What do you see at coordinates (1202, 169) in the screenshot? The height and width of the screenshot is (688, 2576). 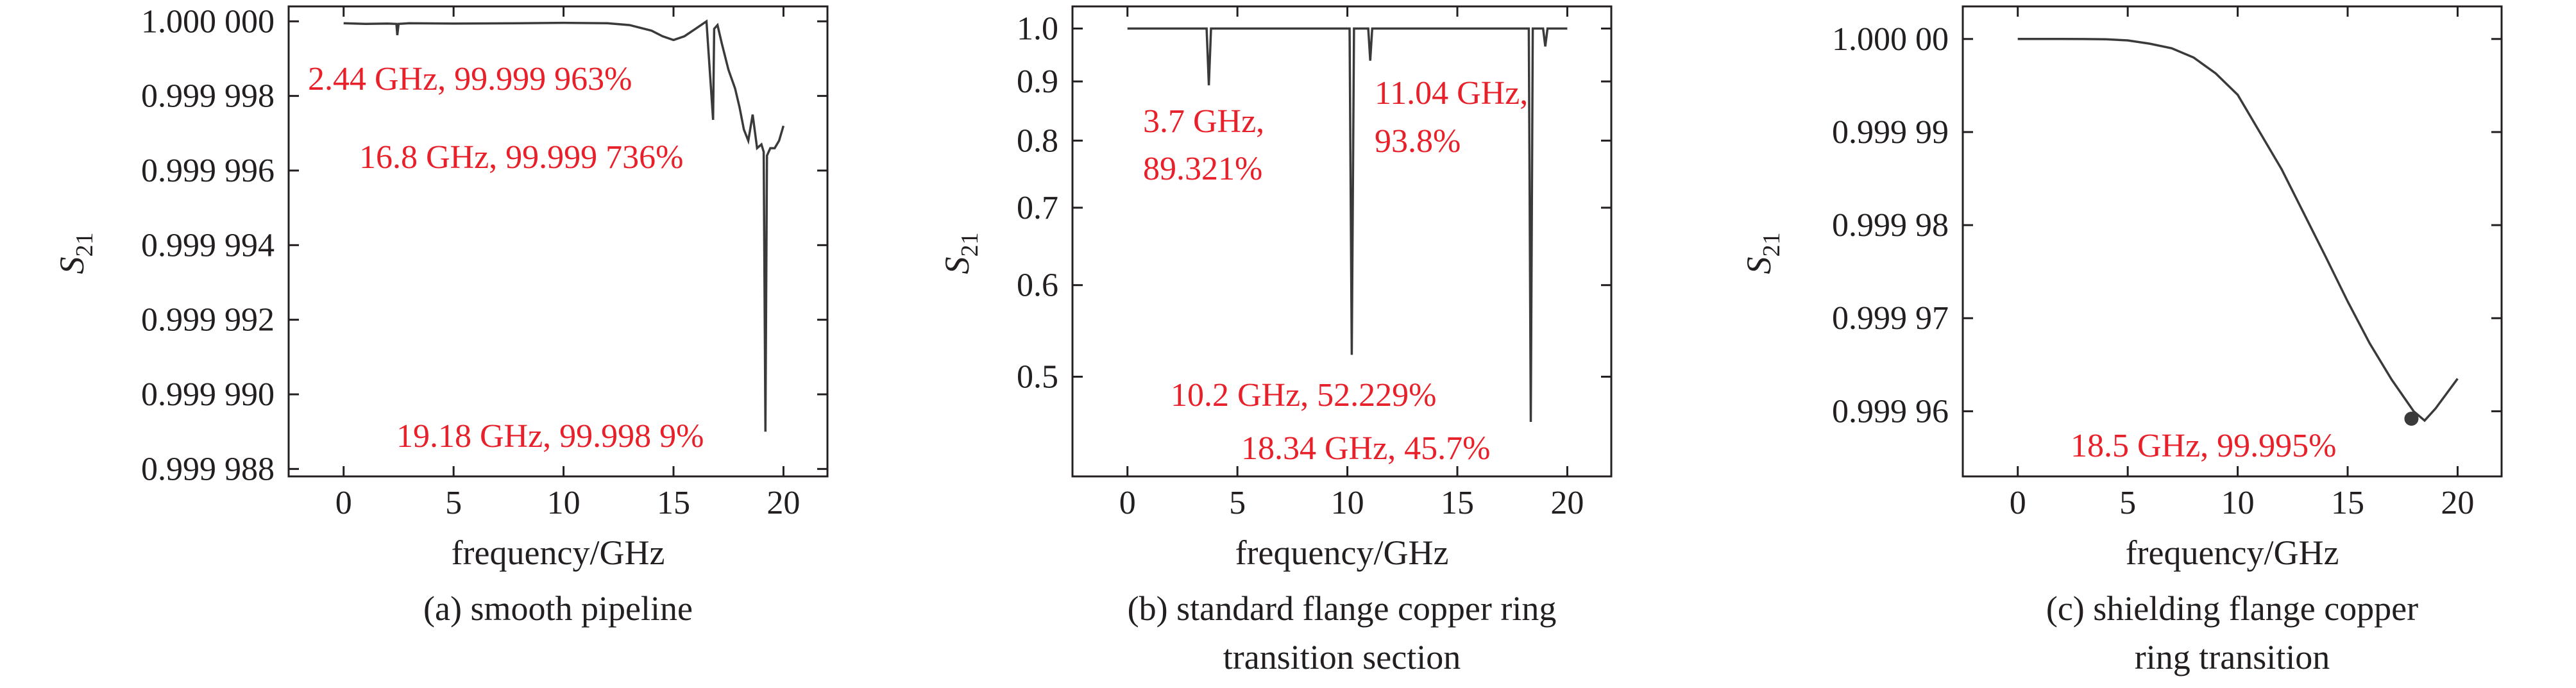 I see `annotation: 89.321%` at bounding box center [1202, 169].